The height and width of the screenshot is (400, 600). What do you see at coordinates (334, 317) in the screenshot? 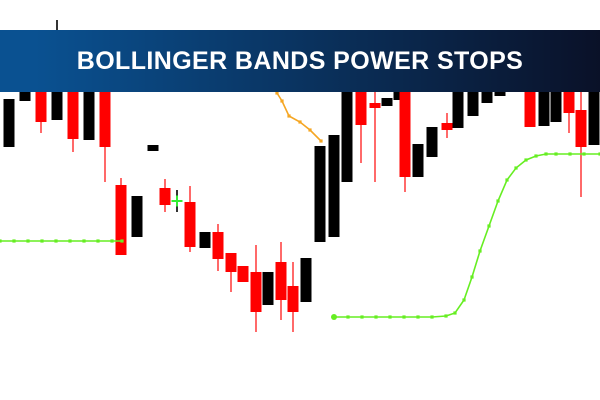
I see `long-stop-start-dot` at bounding box center [334, 317].